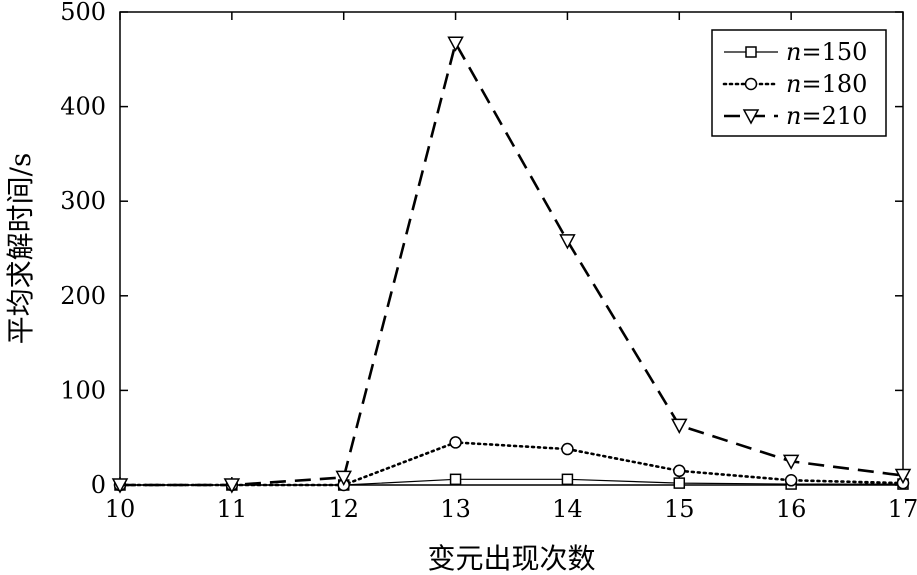  I want to click on legend-label: n=180, so click(826, 84).